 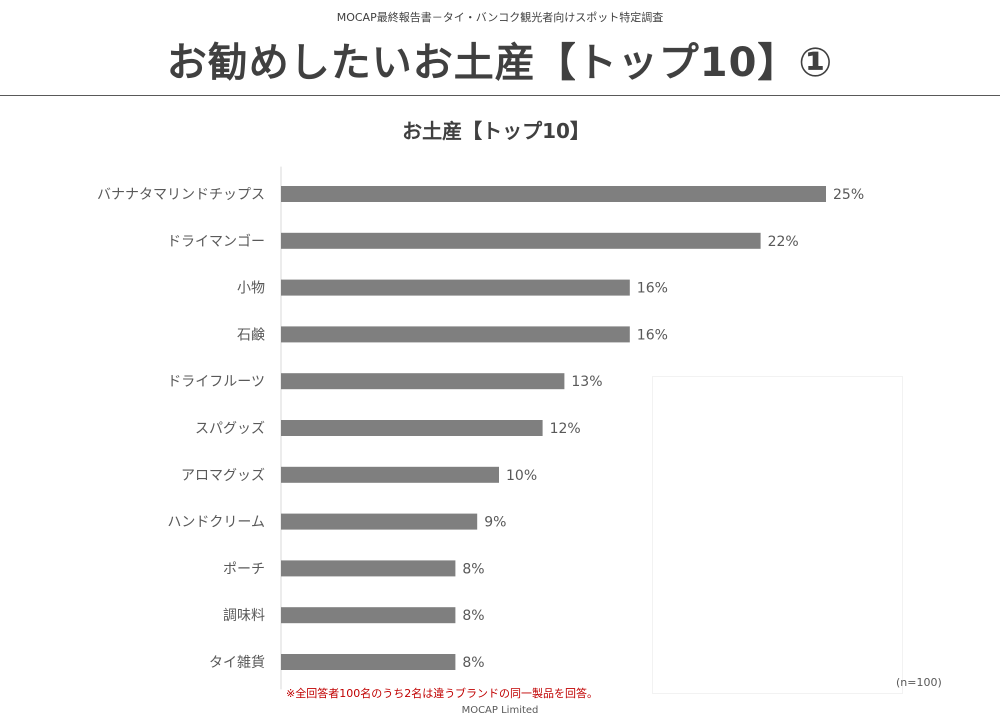 What do you see at coordinates (586, 382) in the screenshot?
I see `data-label: 13%` at bounding box center [586, 382].